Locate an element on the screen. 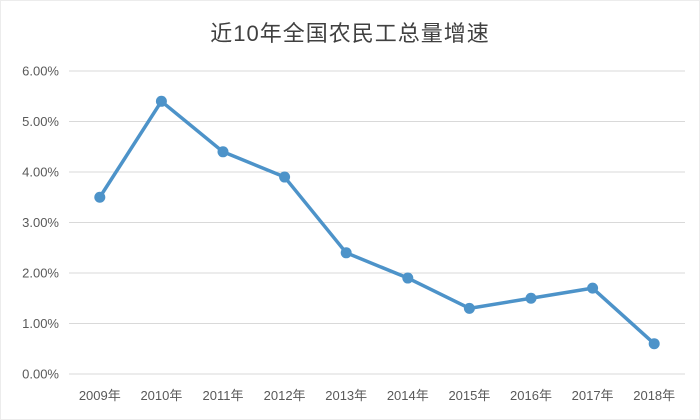  x-tick-label: 2010年 is located at coordinates (161, 395).